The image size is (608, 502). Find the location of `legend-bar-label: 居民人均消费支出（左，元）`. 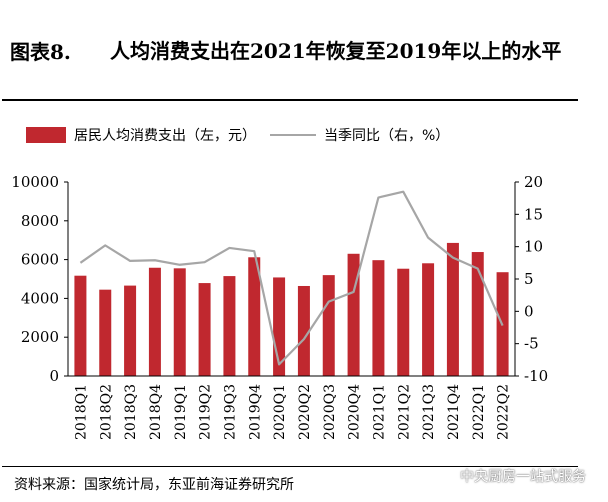

legend-bar-label: 居民人均消费支出（左，元） is located at coordinates (165, 136).